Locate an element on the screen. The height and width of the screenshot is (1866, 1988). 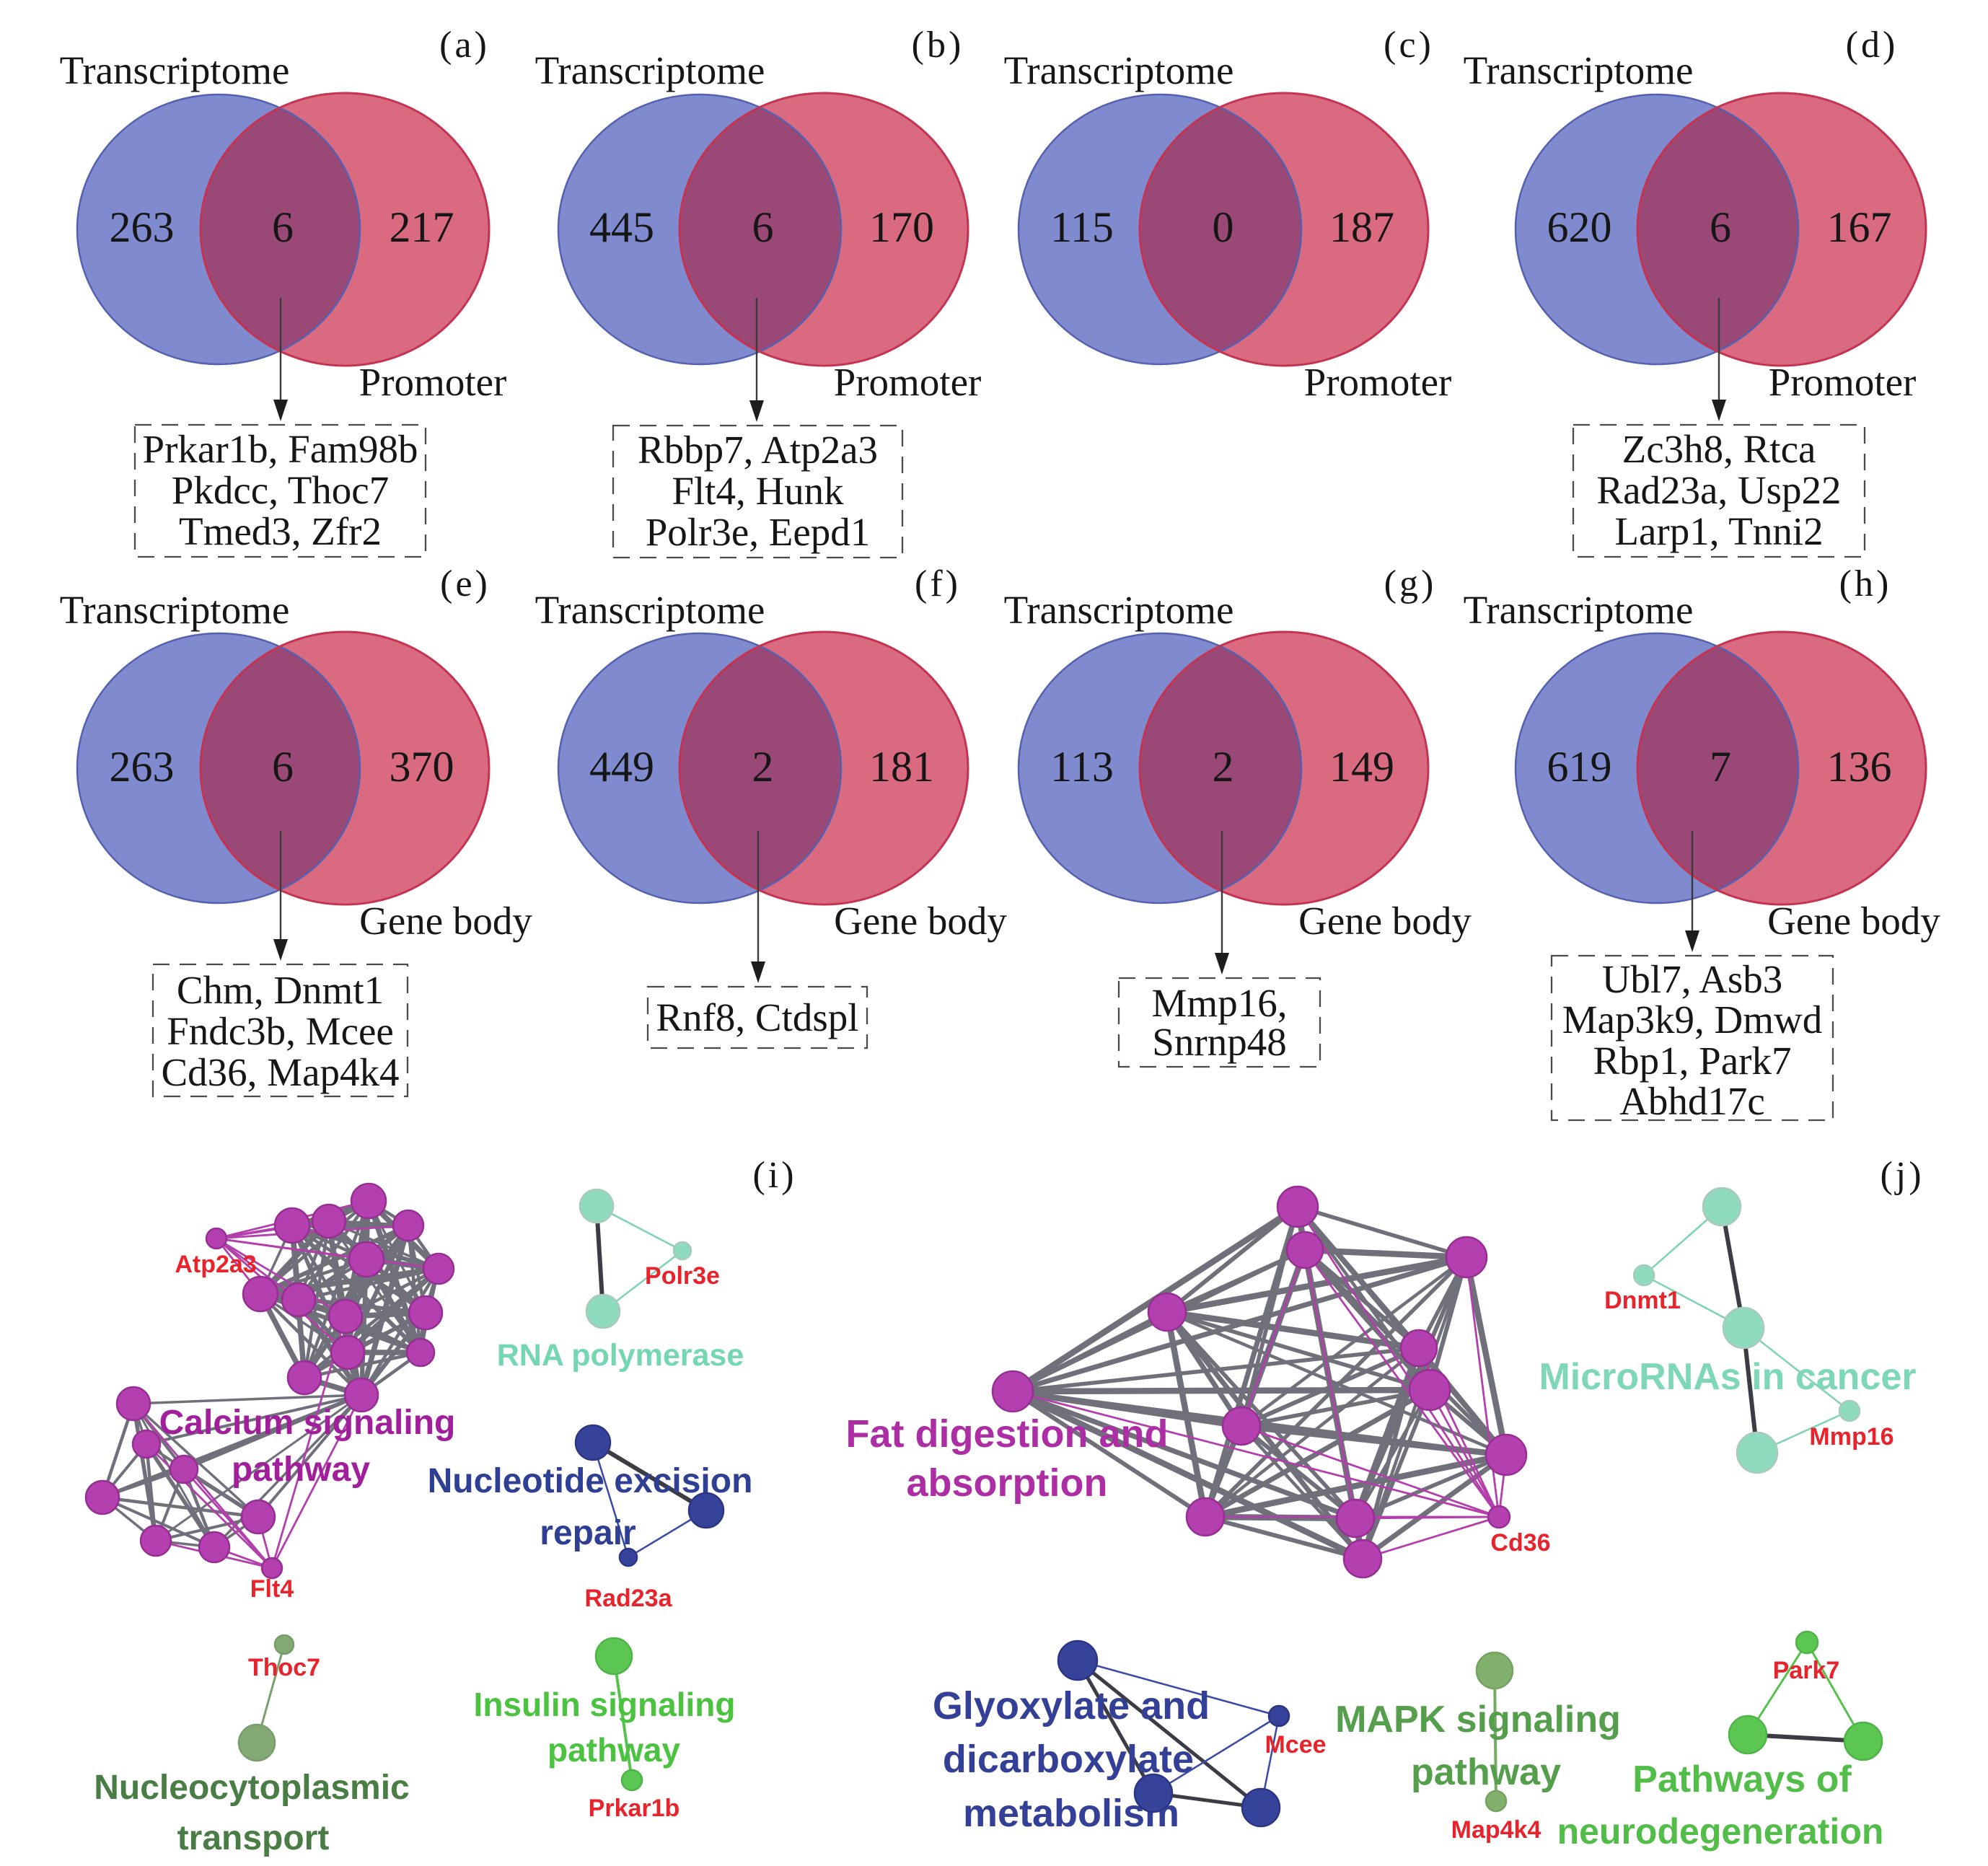
svg-text: 370 is located at coordinates (422, 767).